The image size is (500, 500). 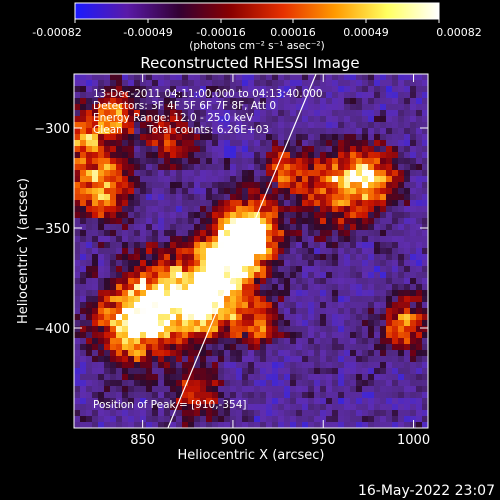 I want to click on total-counts-annotation: Total counts: 6.26E+03, so click(x=207, y=130).